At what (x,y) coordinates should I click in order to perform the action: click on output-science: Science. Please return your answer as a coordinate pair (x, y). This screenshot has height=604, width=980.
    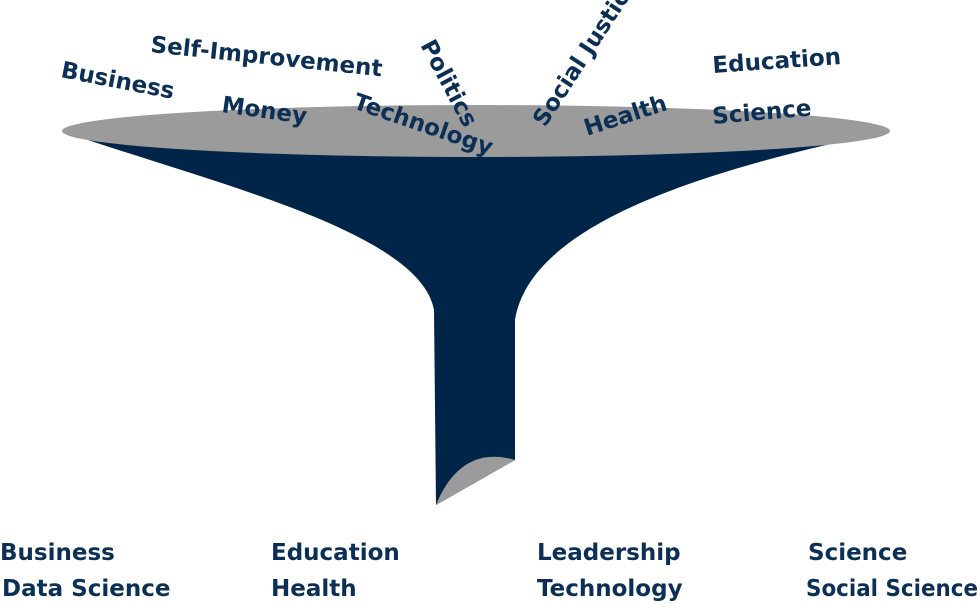
    Looking at the image, I should click on (858, 553).